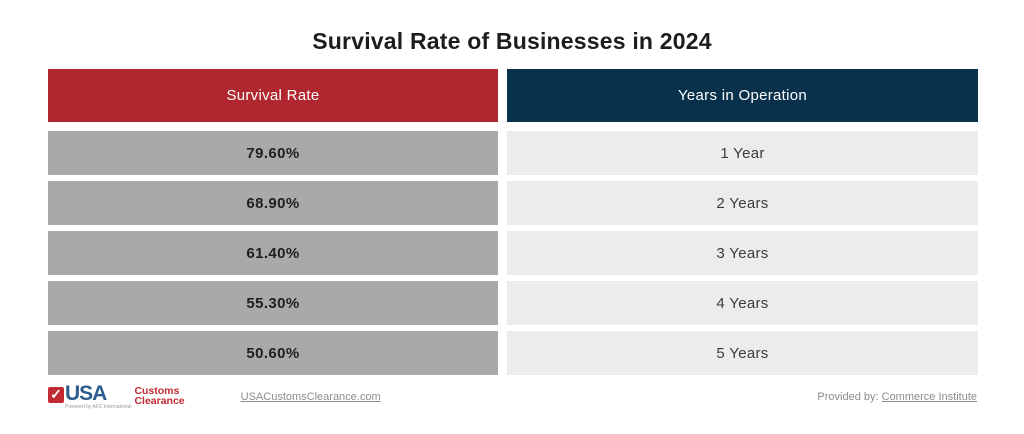 This screenshot has height=434, width=1024. What do you see at coordinates (849, 397) in the screenshot?
I see `provided-by-label: Provided by:` at bounding box center [849, 397].